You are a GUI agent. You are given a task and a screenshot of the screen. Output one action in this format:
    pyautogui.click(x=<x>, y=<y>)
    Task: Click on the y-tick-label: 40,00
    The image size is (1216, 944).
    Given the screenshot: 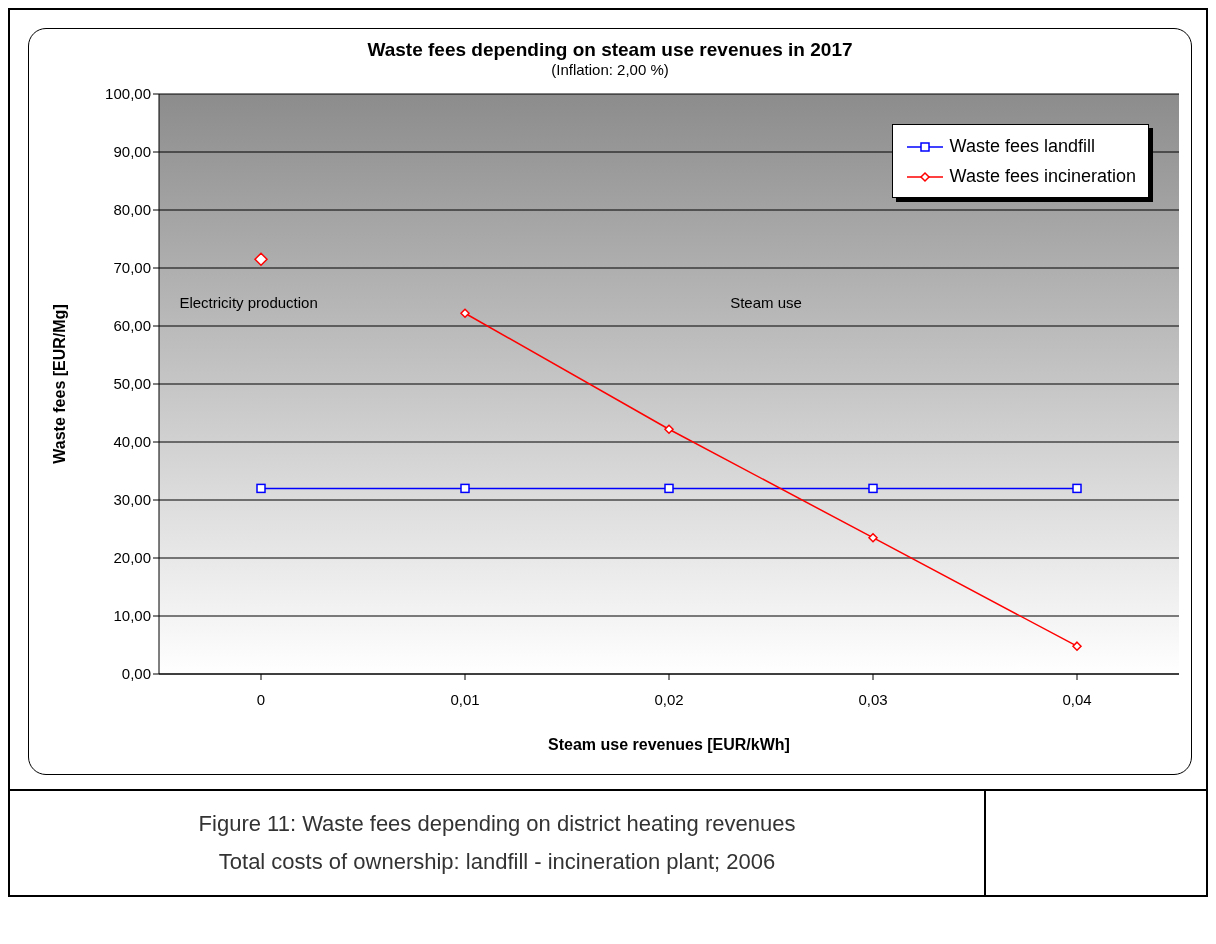 What is the action you would take?
    pyautogui.click(x=132, y=442)
    